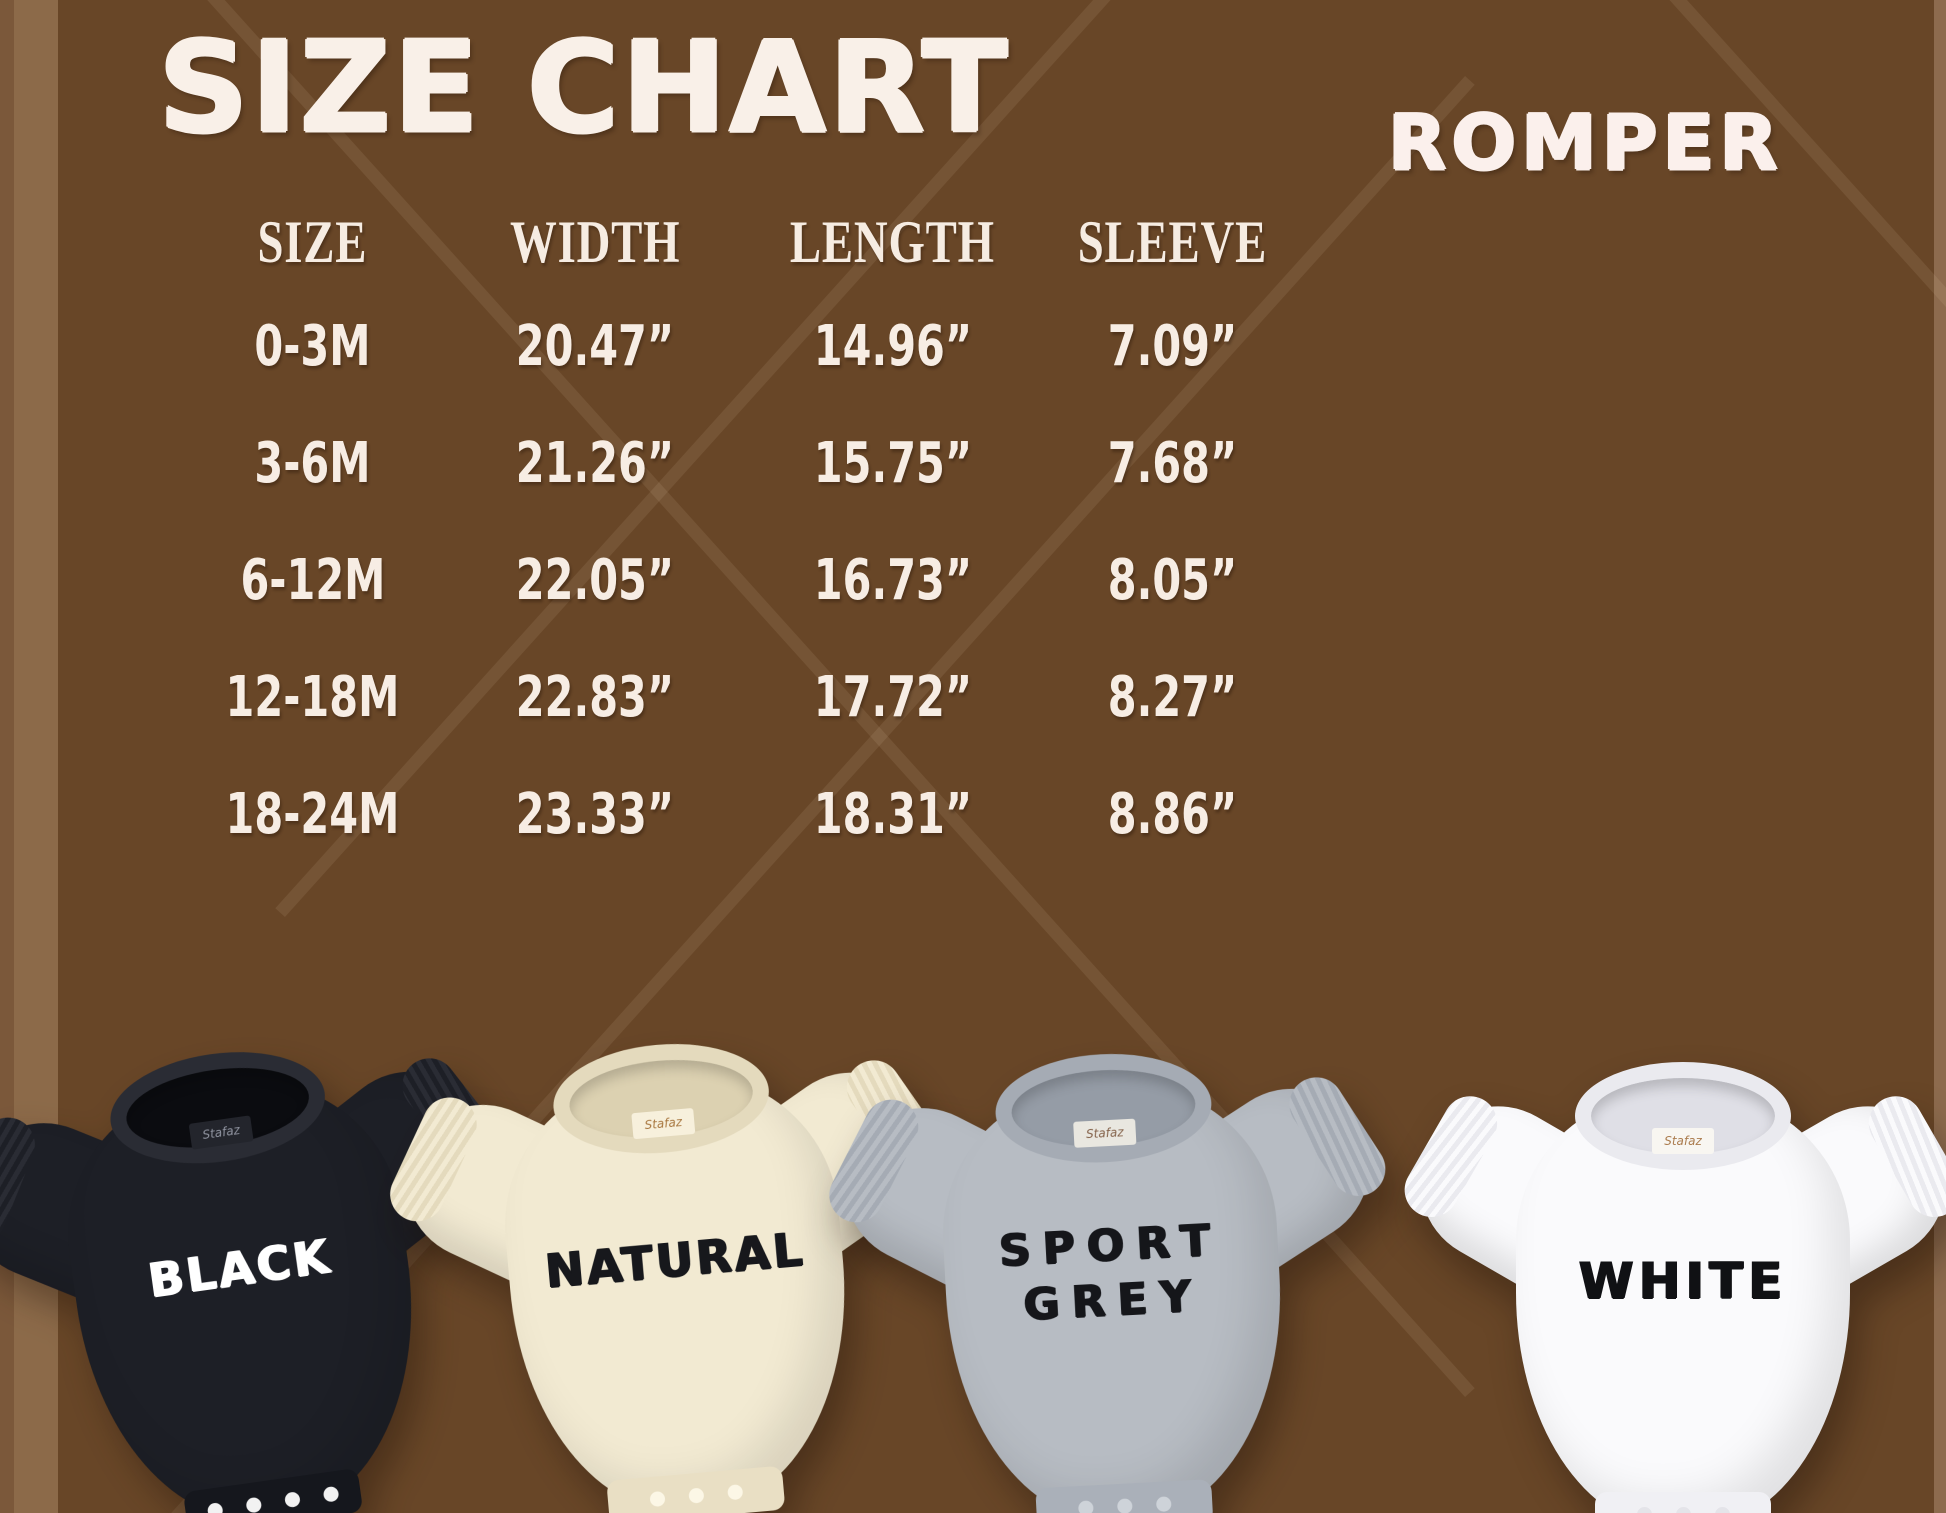  I want to click on column-header-width: WIDTH, so click(595, 241).